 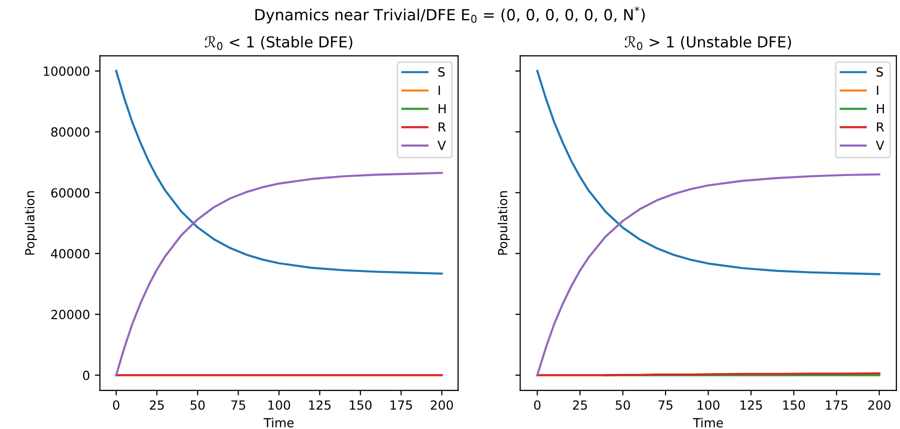 I want to click on chart-title: ℛ$_{0}$ > 1 (Unstable DFE), so click(x=707, y=43).